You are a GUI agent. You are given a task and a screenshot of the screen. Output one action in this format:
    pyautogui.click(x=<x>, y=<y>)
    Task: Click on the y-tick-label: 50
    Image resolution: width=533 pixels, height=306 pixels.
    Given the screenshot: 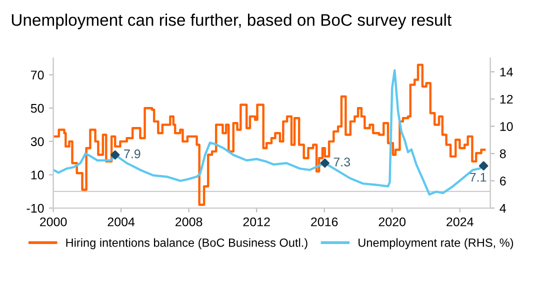 What is the action you would take?
    pyautogui.click(x=37, y=108)
    